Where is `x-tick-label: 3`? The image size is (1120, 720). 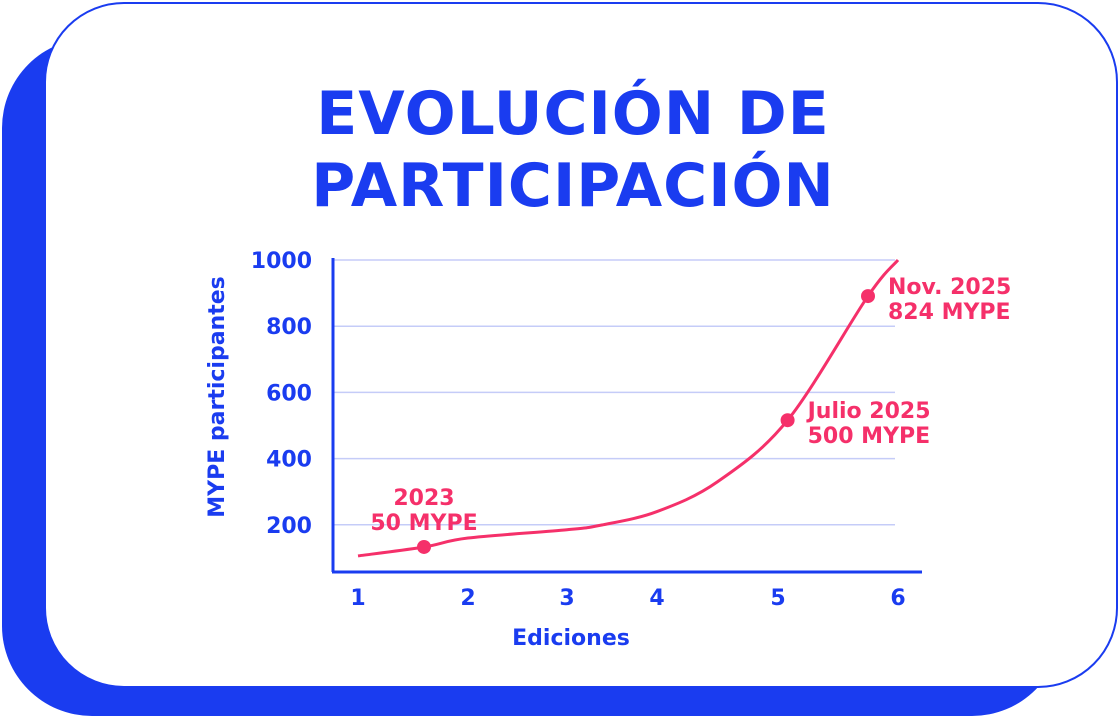 x-tick-label: 3 is located at coordinates (566, 598).